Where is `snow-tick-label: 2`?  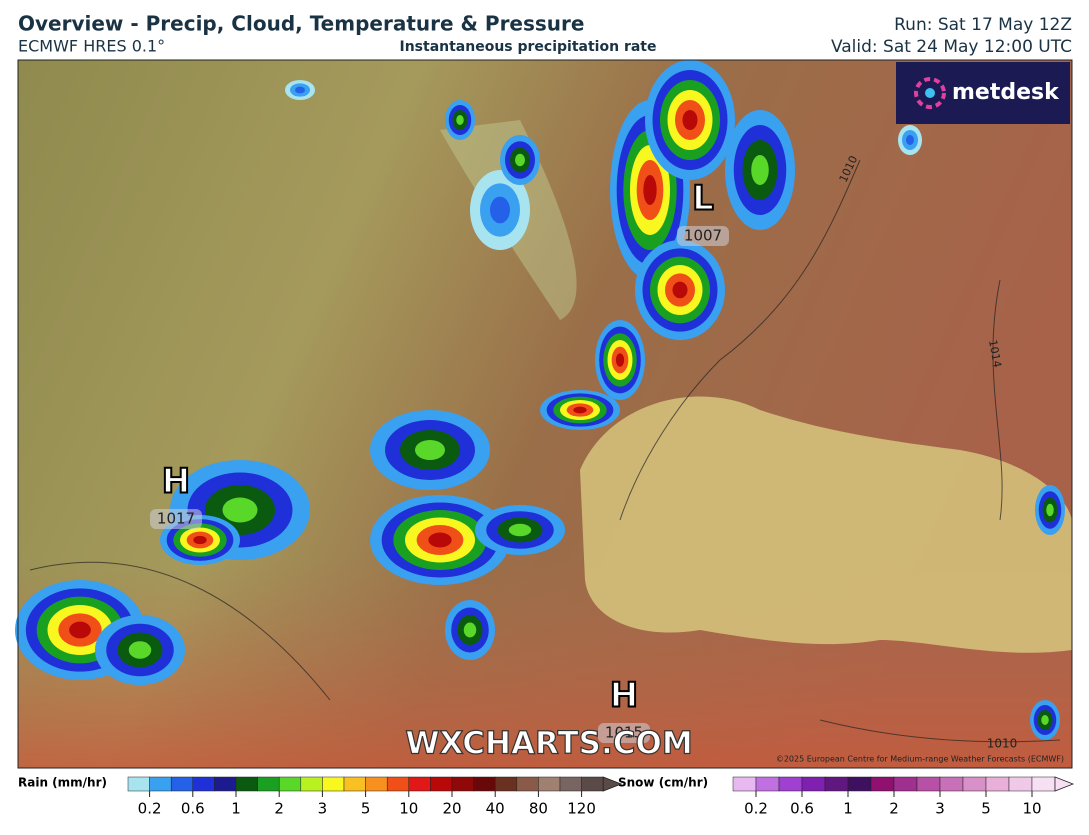
snow-tick-label: 2 is located at coordinates (894, 809).